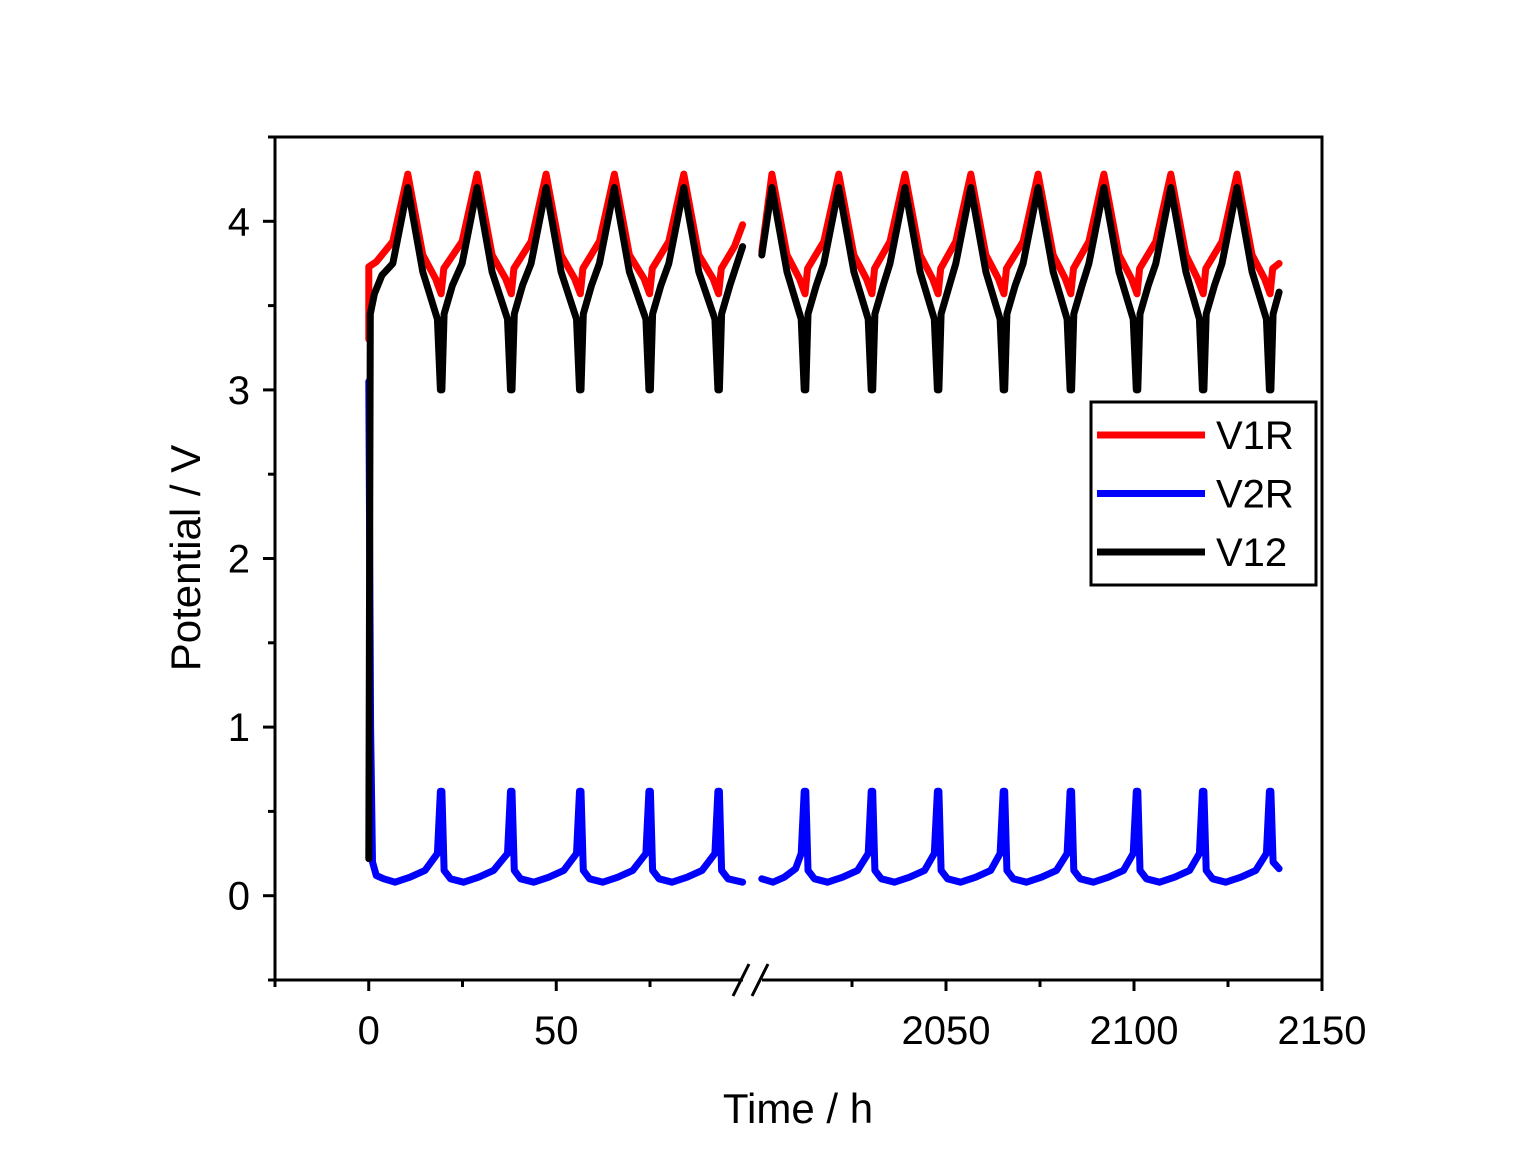 This screenshot has width=1536, height=1176. I want to click on axis-break-gap, so click(752, 980).